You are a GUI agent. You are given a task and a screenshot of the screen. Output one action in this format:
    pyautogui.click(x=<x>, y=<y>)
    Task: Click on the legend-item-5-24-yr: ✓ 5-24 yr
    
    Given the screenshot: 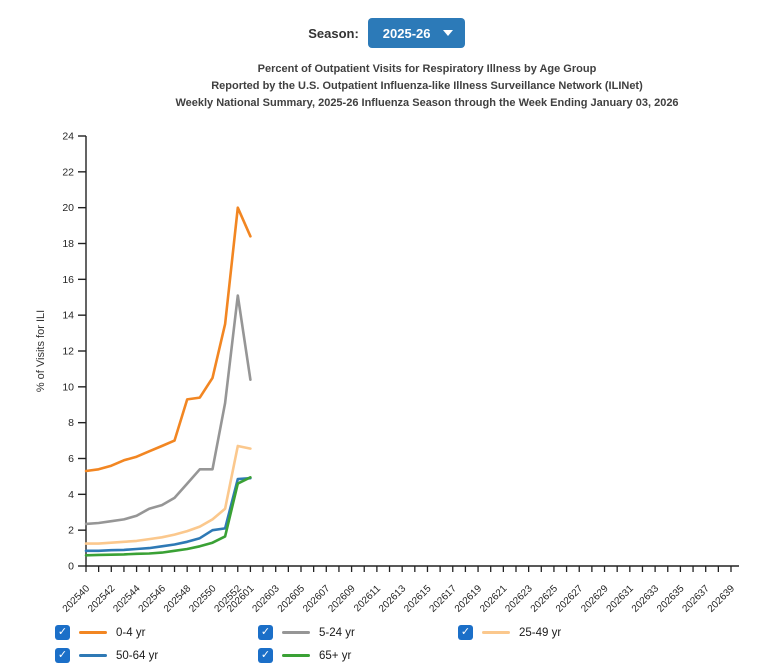 What is the action you would take?
    pyautogui.click(x=358, y=632)
    